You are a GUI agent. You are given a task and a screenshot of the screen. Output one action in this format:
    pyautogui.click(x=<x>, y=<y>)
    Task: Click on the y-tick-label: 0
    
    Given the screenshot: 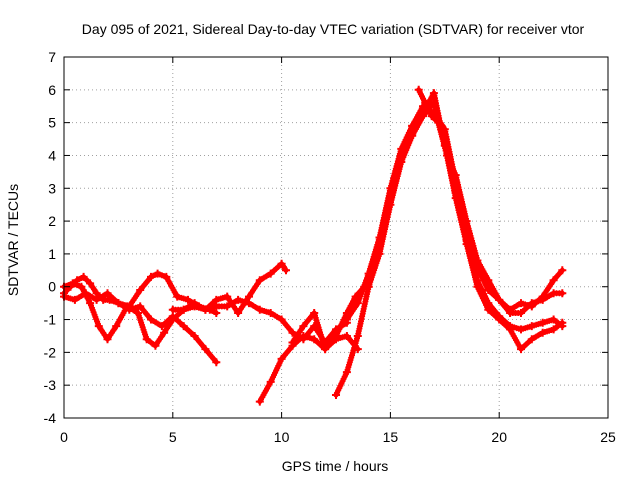 What is the action you would take?
    pyautogui.click(x=52, y=287)
    